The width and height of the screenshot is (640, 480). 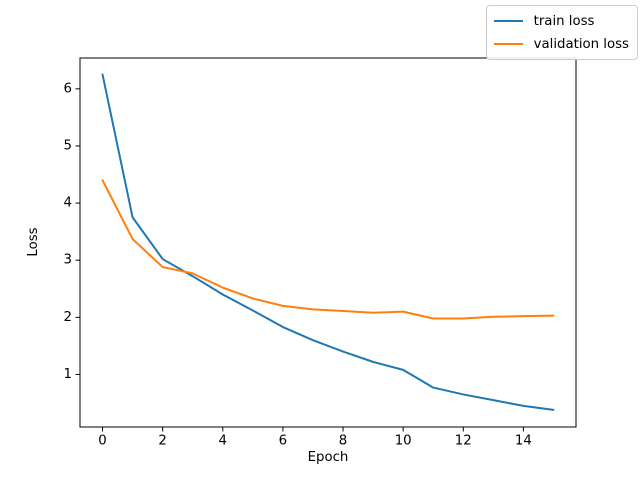 I want to click on x-tick-label: 14, so click(x=523, y=440).